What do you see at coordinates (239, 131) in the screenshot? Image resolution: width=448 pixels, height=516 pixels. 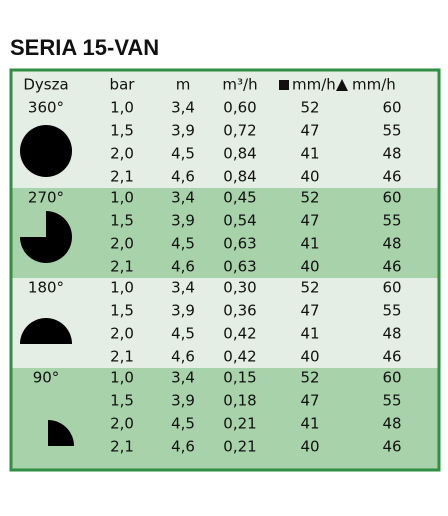 I see `cell: 0,72` at bounding box center [239, 131].